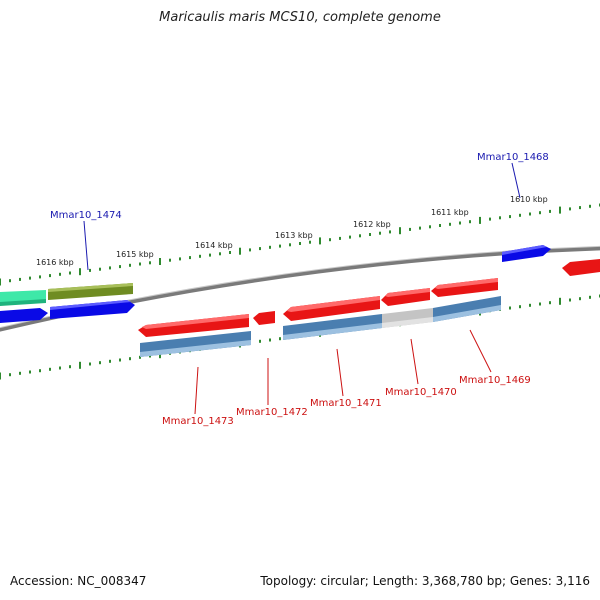 Image resolution: width=600 pixels, height=600 pixels. Describe the element at coordinates (272, 412) in the screenshot. I see `gene-label-mmar10-1472: Mmar10_1472` at that location.